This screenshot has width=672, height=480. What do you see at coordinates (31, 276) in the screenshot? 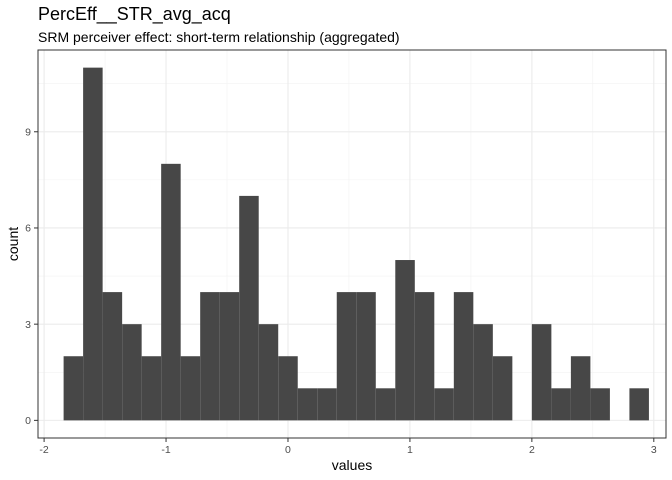
I see `y-axis-ticks: 0 3 6 9` at bounding box center [31, 276].